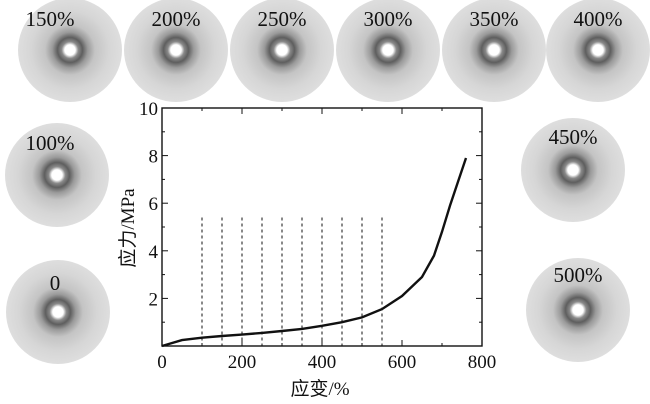  What do you see at coordinates (388, 19) in the screenshot?
I see `pattern-label: 300%` at bounding box center [388, 19].